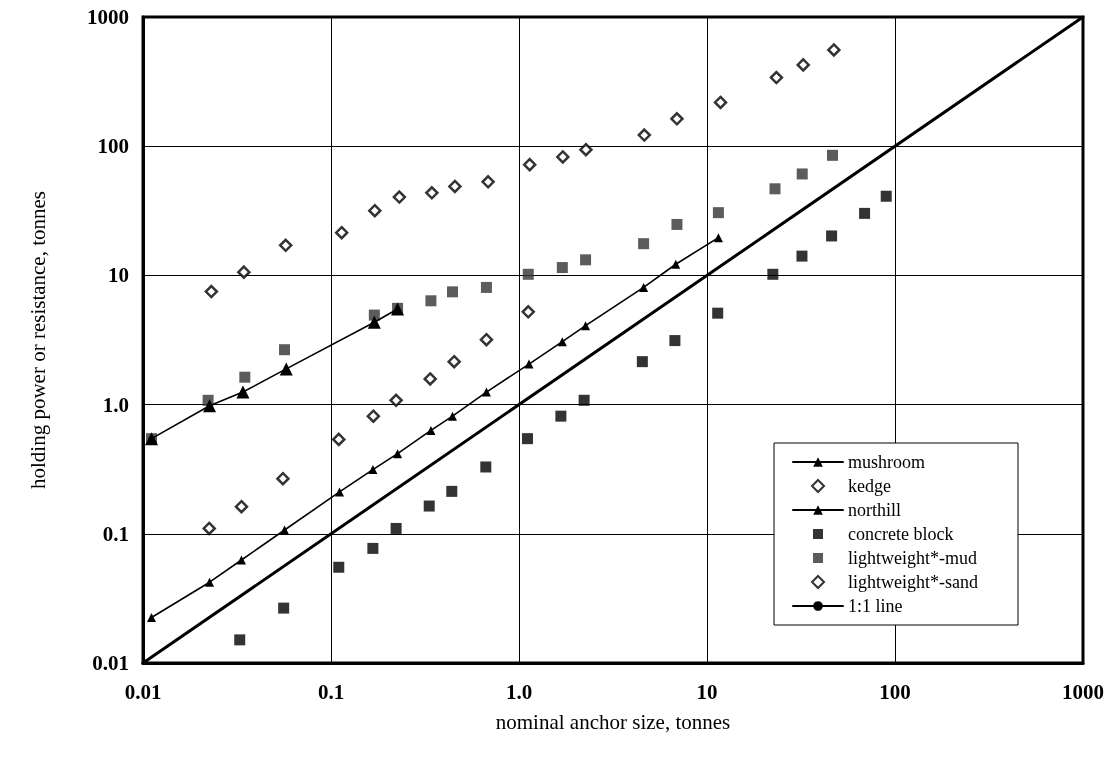  Describe the element at coordinates (895, 691) in the screenshot. I see `x-tick-label: 100` at that location.